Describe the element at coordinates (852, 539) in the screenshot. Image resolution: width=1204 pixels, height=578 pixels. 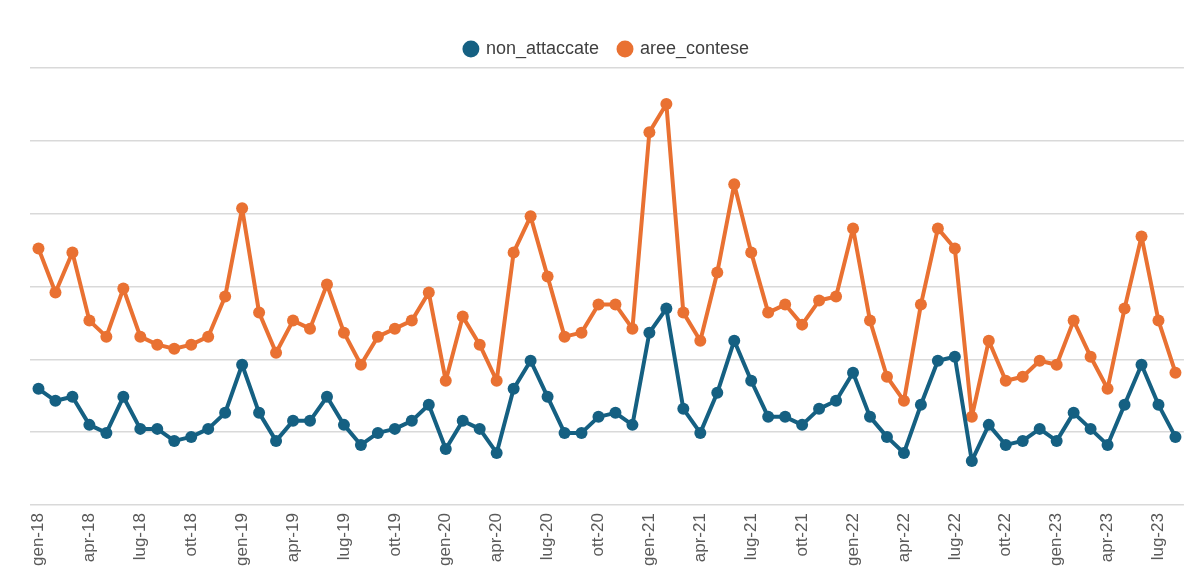
I see `x-tick-label: gen-22` at that location.